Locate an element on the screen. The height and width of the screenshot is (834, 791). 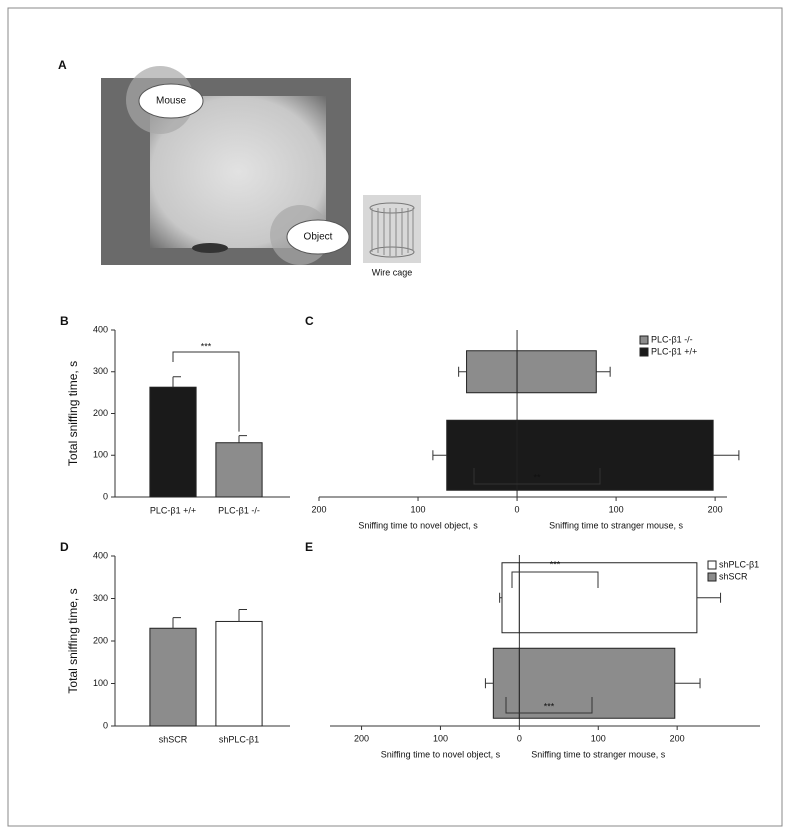
legend-label: PLC-β1 -/- is located at coordinates (672, 339).